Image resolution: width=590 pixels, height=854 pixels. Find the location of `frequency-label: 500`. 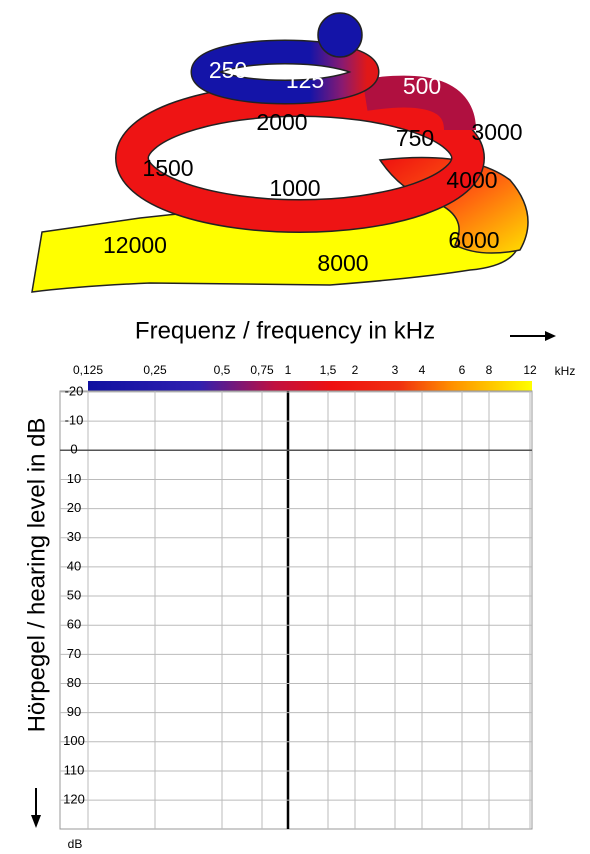

frequency-label: 500 is located at coordinates (422, 86).